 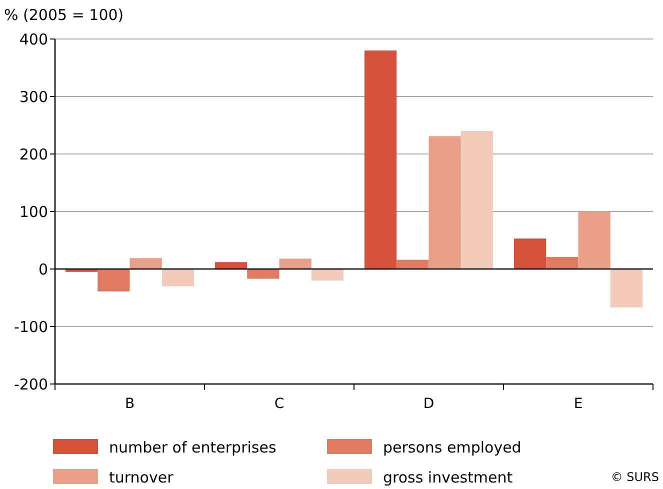 What do you see at coordinates (33, 97) in the screenshot?
I see `y-tick-label: 300` at bounding box center [33, 97].